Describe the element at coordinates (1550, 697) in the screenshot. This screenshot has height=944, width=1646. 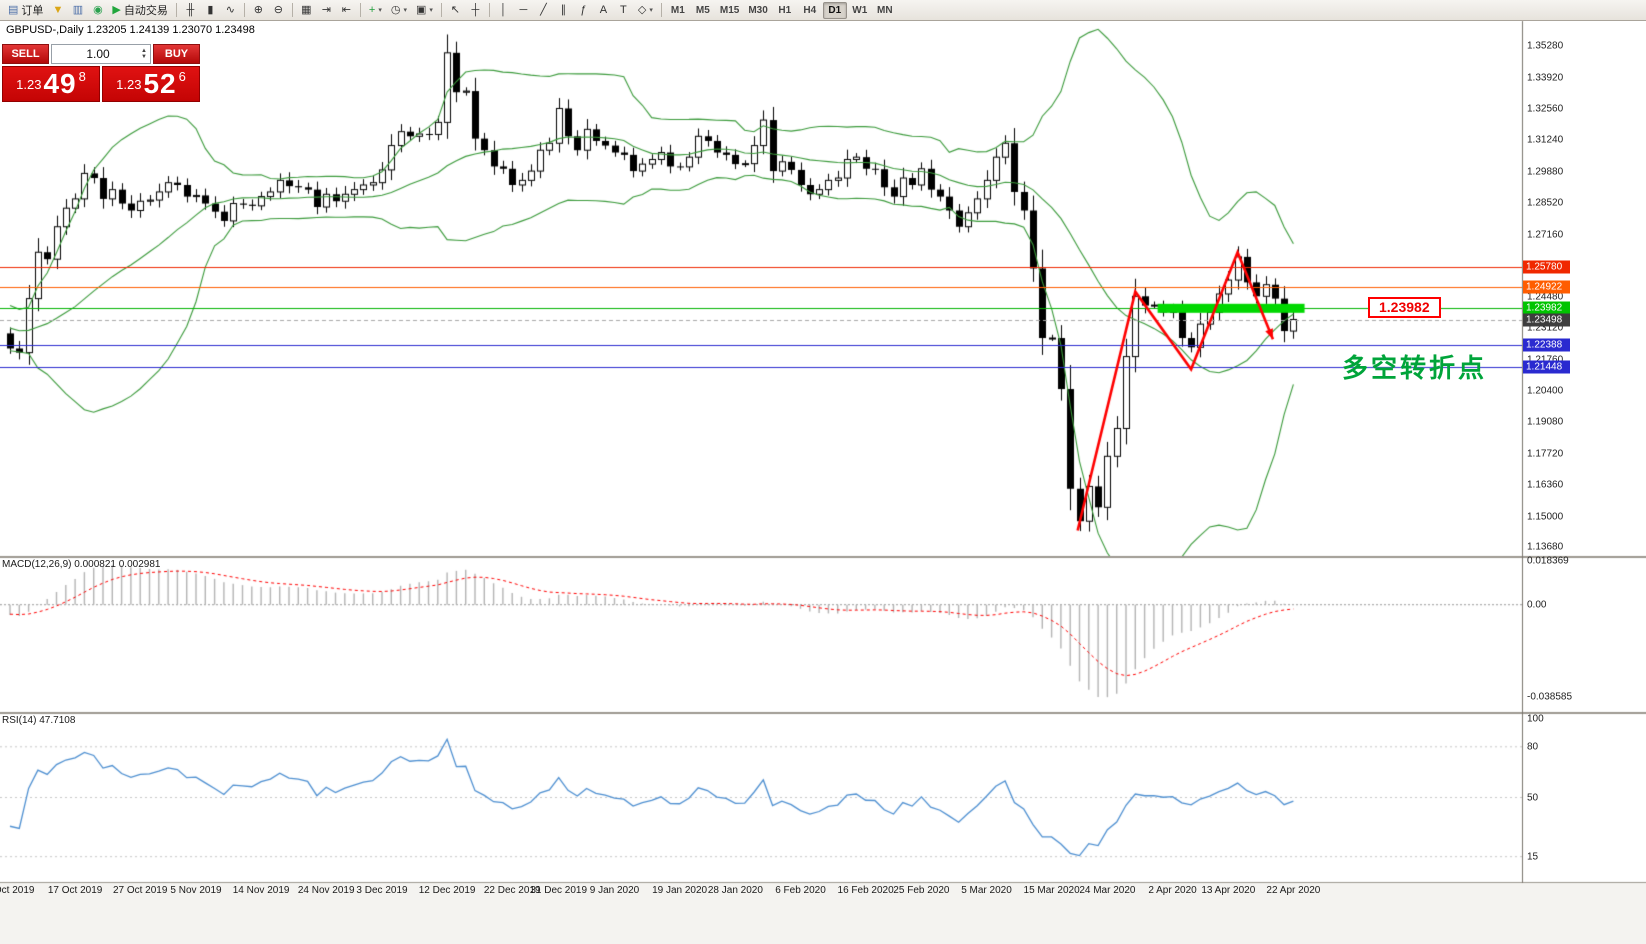
I see `macd-axis-label: -0.038585` at that location.